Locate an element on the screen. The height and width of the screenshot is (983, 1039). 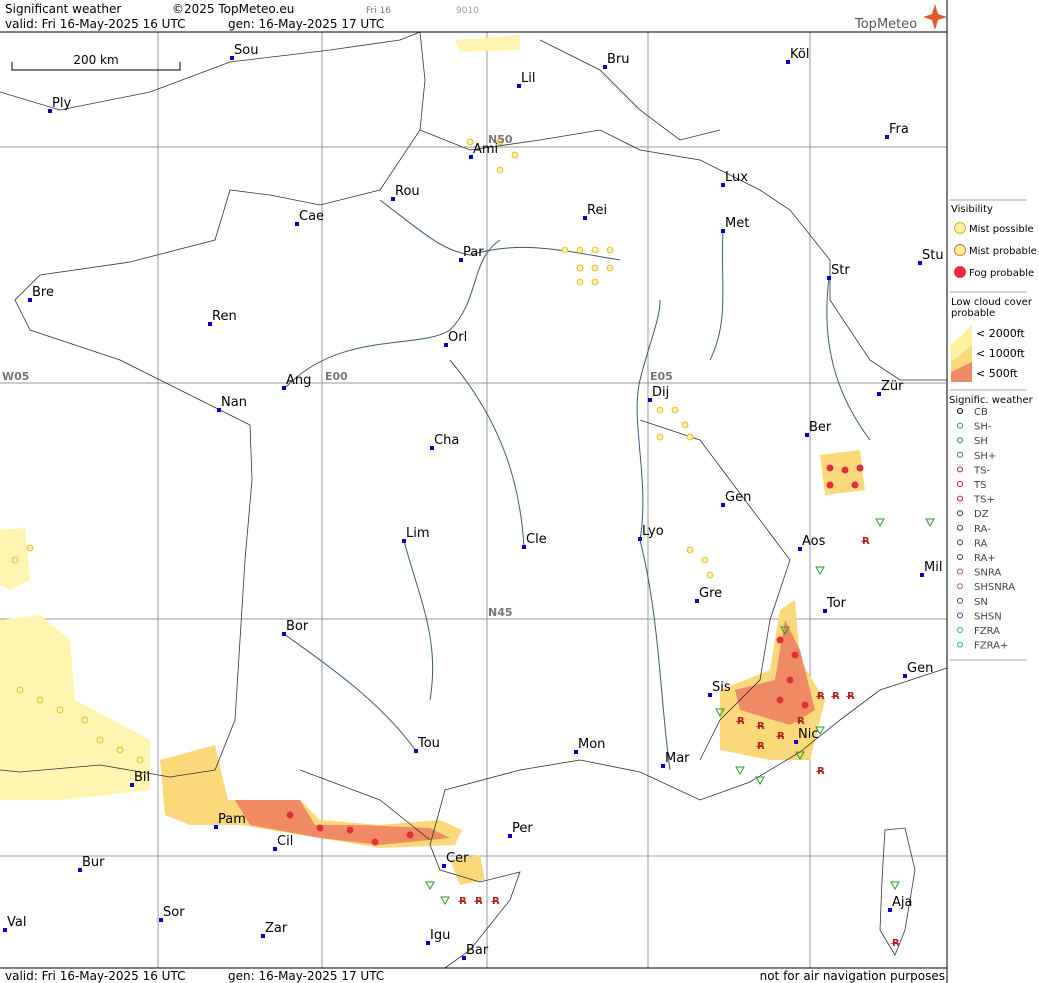
header-copyright: ©2025 TopMeteo.eu is located at coordinates (233, 9).